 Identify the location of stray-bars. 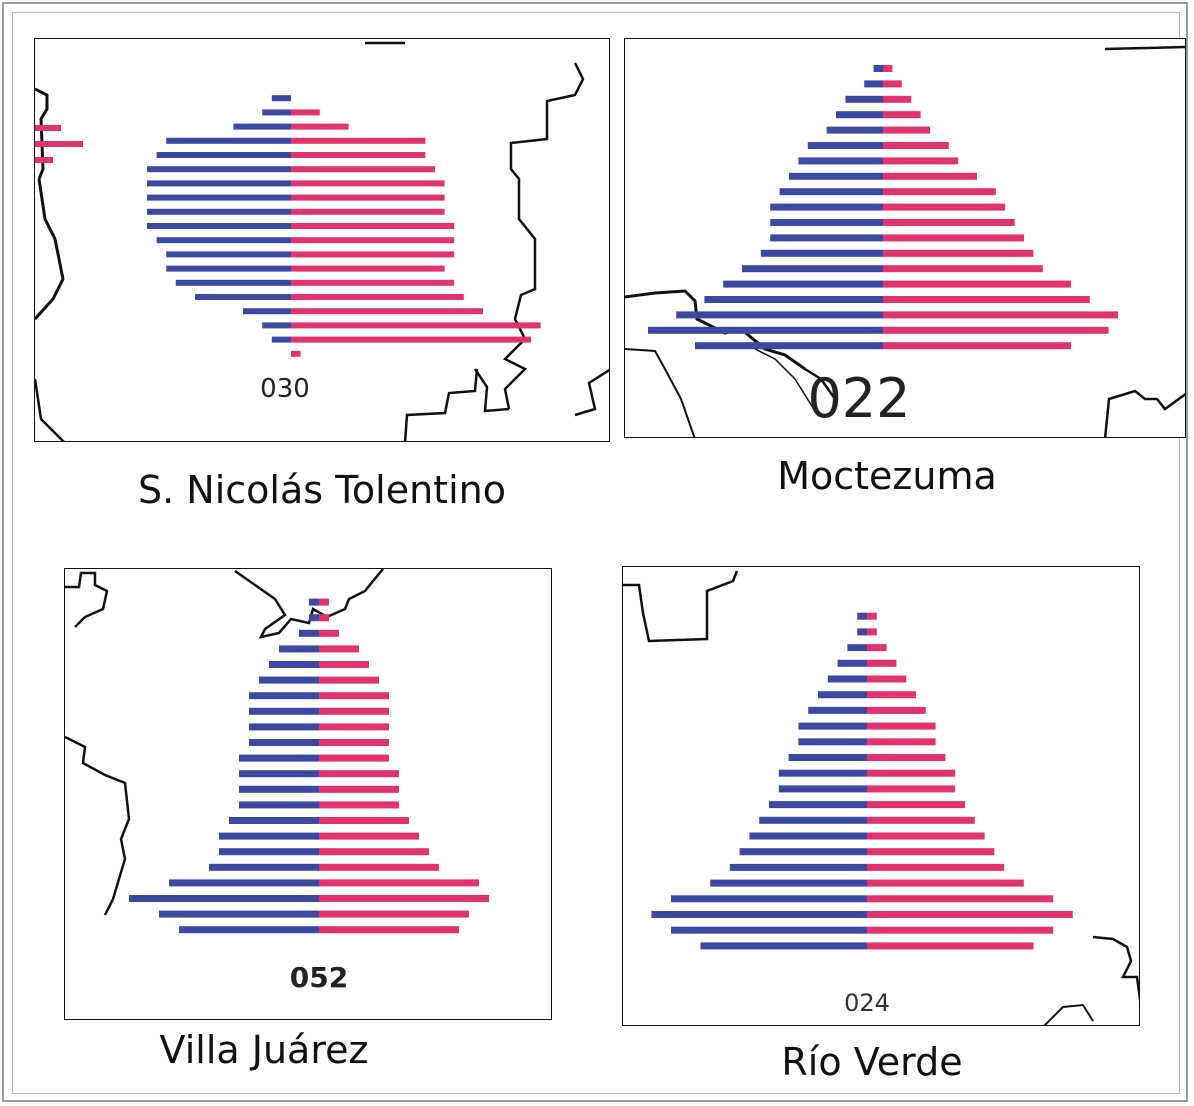
(59, 144).